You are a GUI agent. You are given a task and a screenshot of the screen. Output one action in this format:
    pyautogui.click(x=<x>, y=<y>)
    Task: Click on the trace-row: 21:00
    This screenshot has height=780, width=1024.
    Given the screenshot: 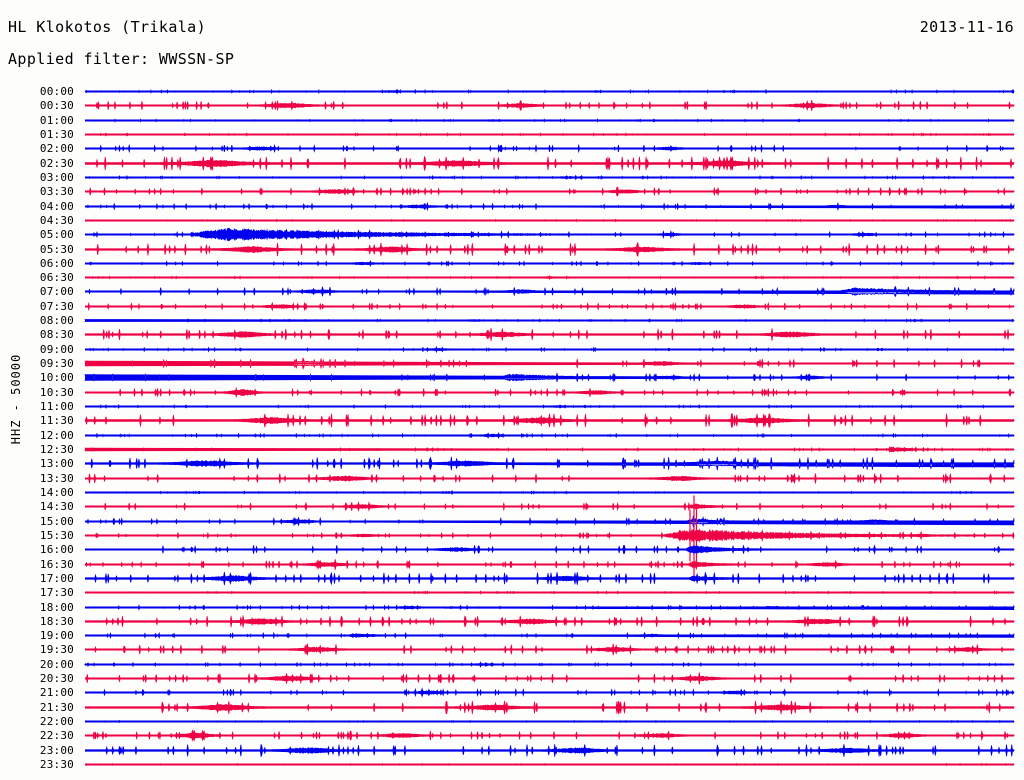 What is the action you would take?
    pyautogui.click(x=512, y=692)
    